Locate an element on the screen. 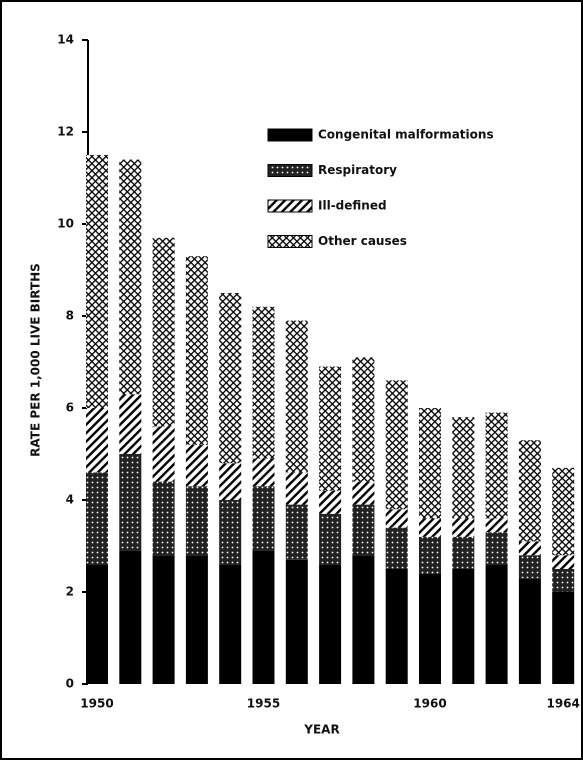 This screenshot has height=760, width=583. y-tick-label: 10 is located at coordinates (65, 224).